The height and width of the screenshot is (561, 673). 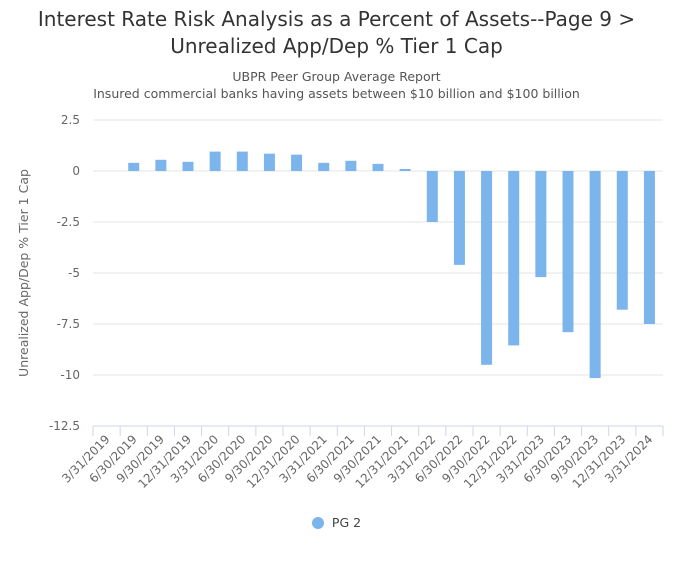 What do you see at coordinates (324, 166) in the screenshot?
I see `bar-3-31-2021` at bounding box center [324, 166].